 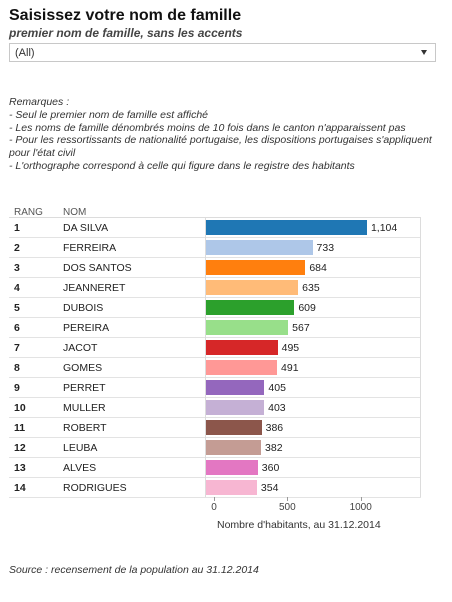 I want to click on name-cell: MULLER, so click(x=84, y=408).